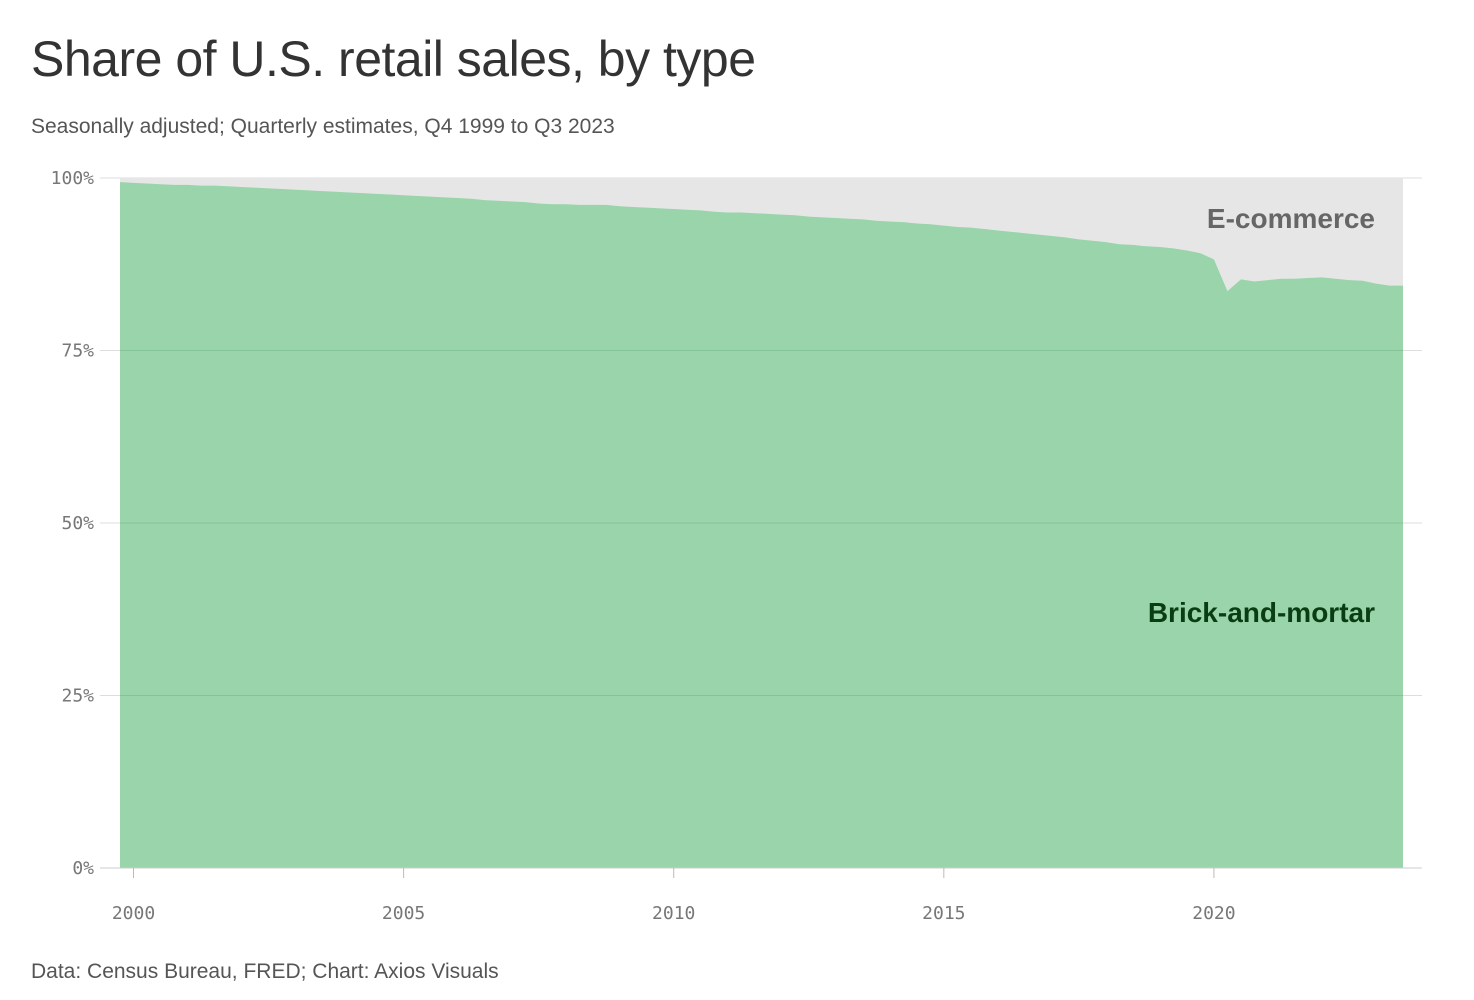  What do you see at coordinates (393, 59) in the screenshot?
I see `chart-title: Share of U.S. retail sales, by type` at bounding box center [393, 59].